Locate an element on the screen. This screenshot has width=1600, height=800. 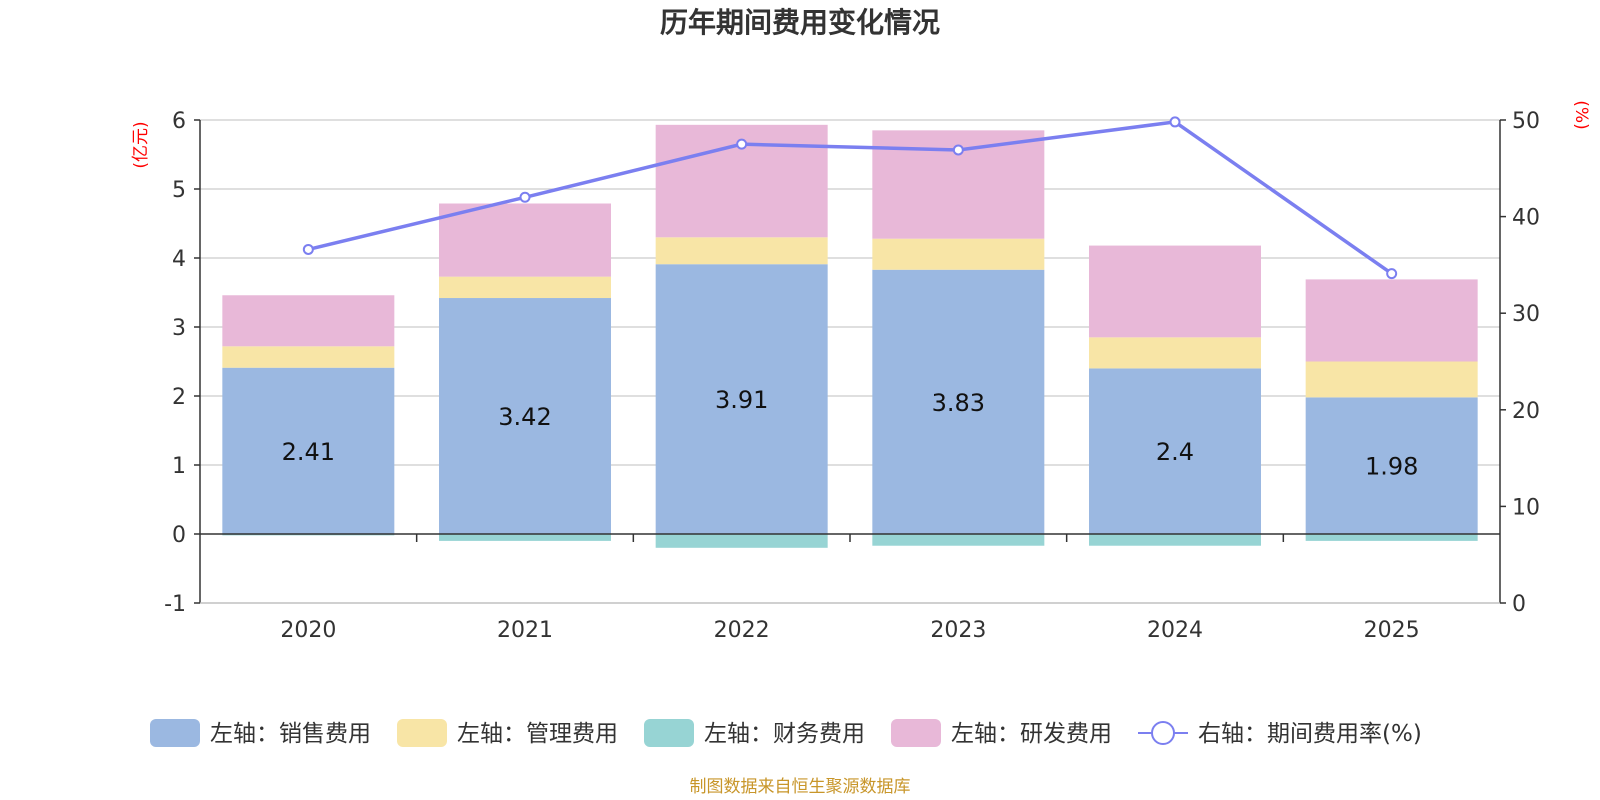
left-tick-label: 5 is located at coordinates (179, 190).